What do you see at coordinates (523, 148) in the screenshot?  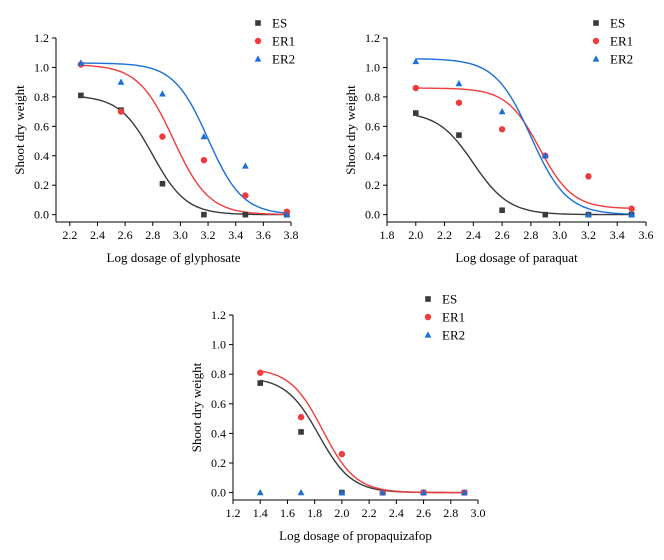 I see `fit-curve-er1` at bounding box center [523, 148].